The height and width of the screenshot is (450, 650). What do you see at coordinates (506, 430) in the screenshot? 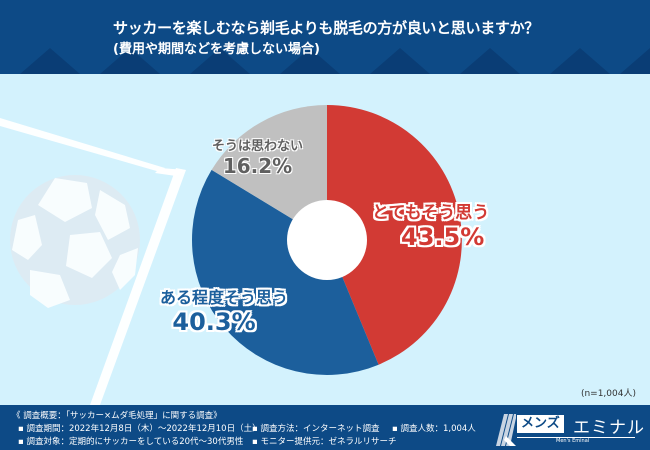
I see `logo-mark-icon` at bounding box center [506, 430].